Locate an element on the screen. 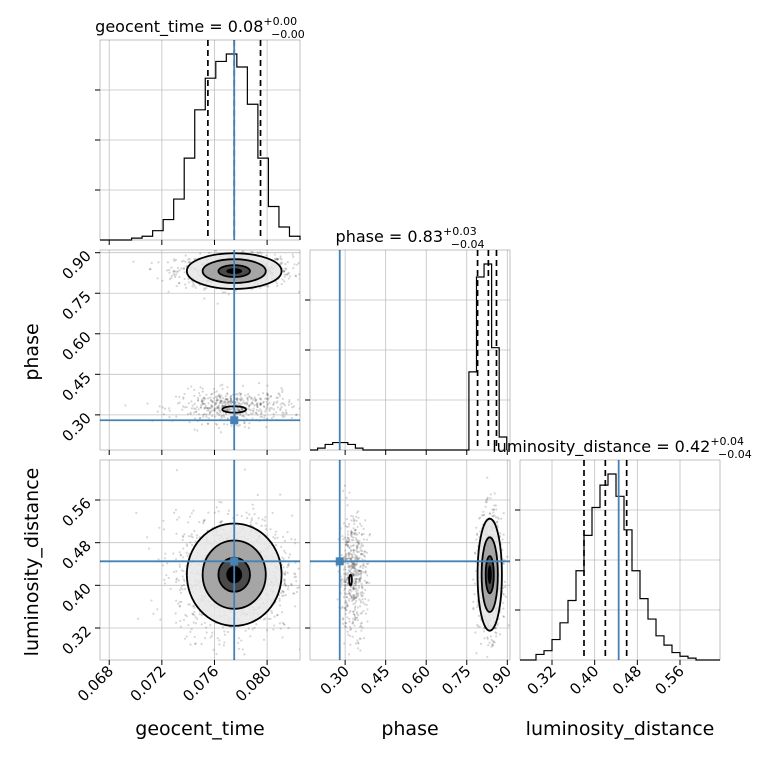  xlabel-geocent-time: geocent_time is located at coordinates (199, 729).